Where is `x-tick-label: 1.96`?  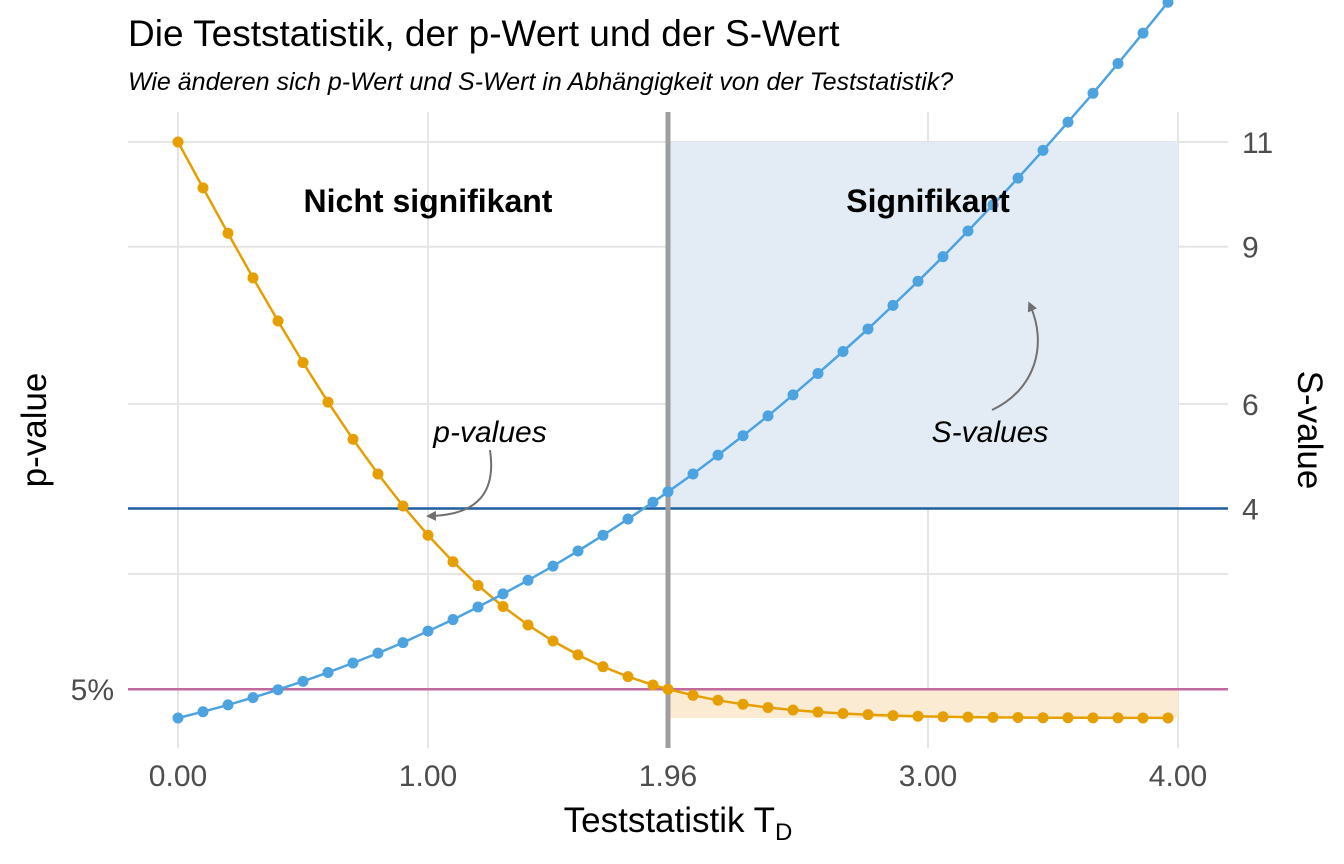 x-tick-label: 1.96 is located at coordinates (668, 776).